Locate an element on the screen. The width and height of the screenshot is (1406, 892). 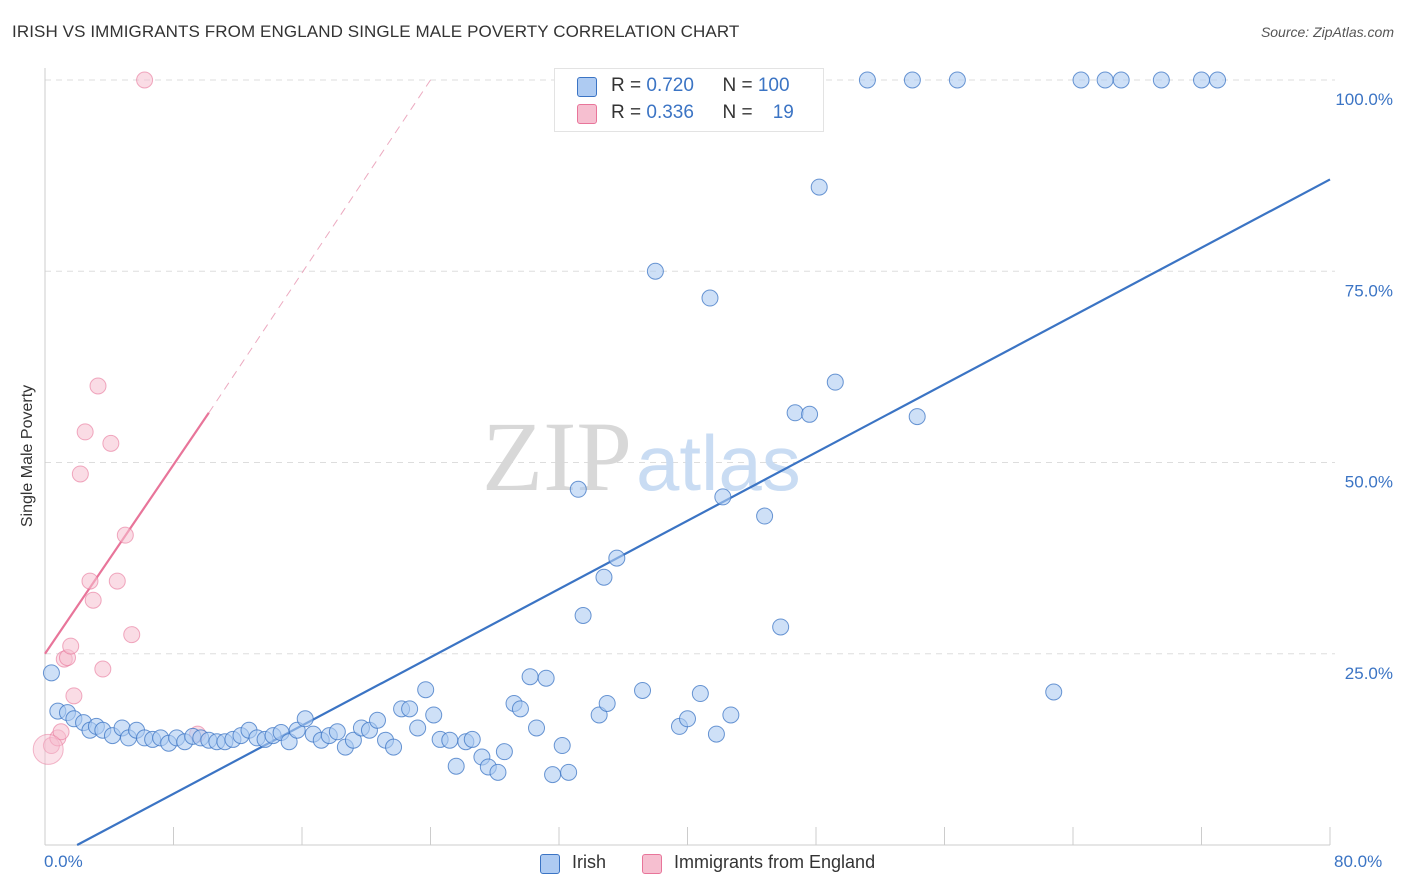
england-n-value: 19 is located at coordinates (783, 112).